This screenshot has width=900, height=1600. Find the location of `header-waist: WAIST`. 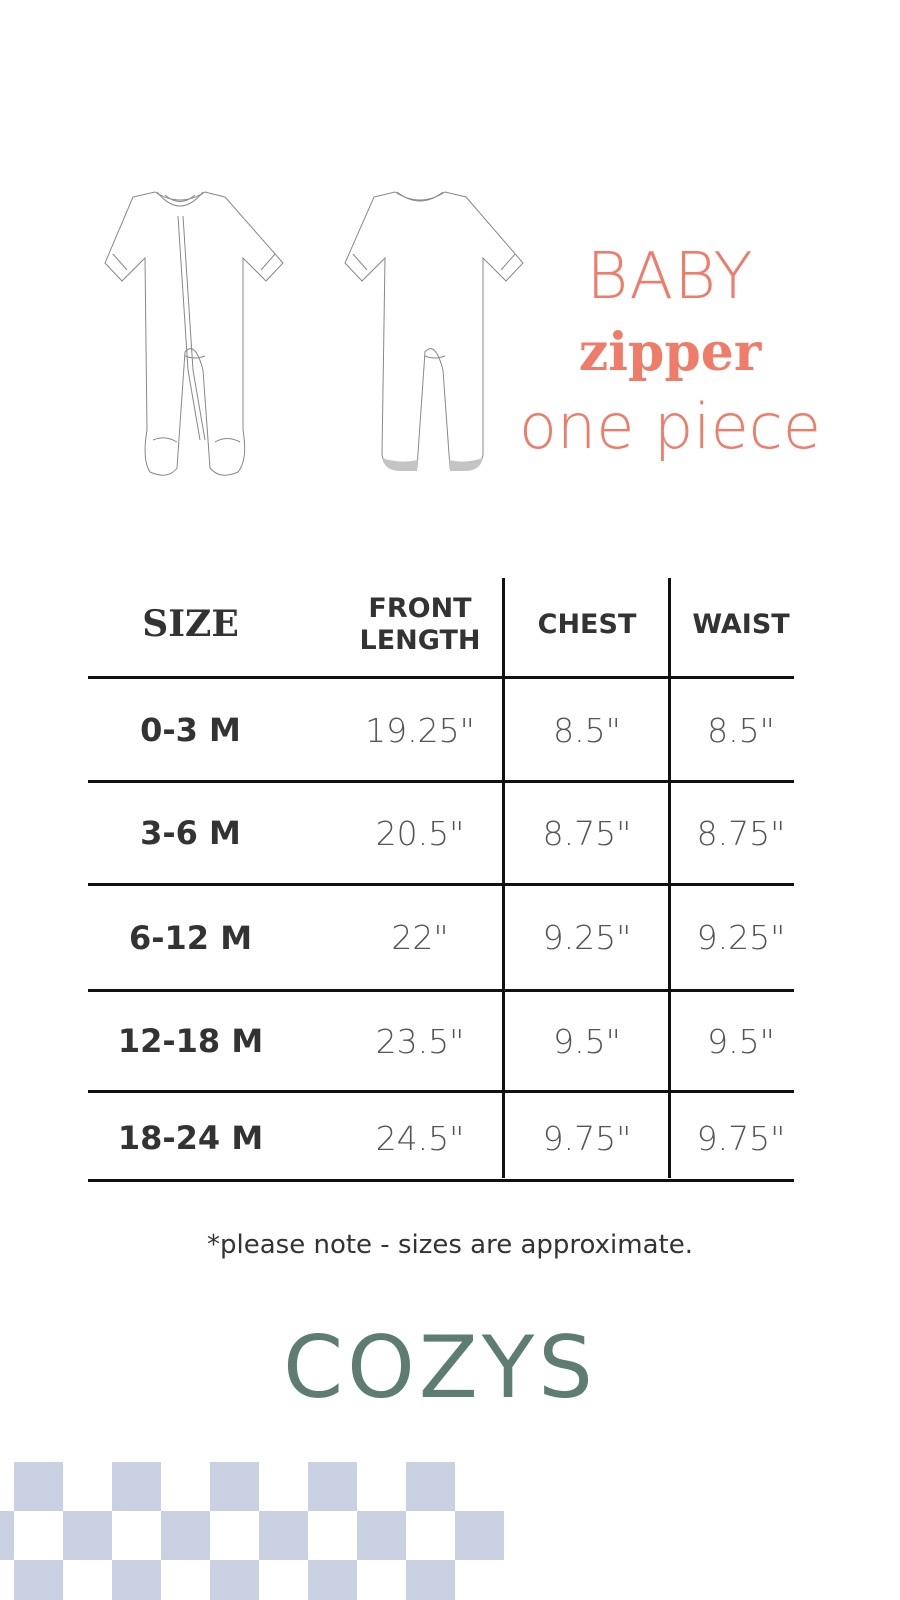

header-waist: WAIST is located at coordinates (741, 624).